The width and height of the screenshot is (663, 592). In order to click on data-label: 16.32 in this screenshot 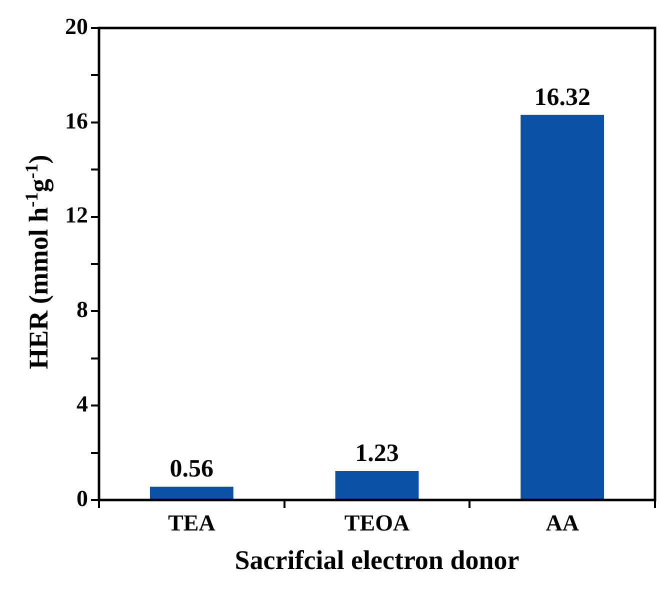, I will do `click(562, 97)`.